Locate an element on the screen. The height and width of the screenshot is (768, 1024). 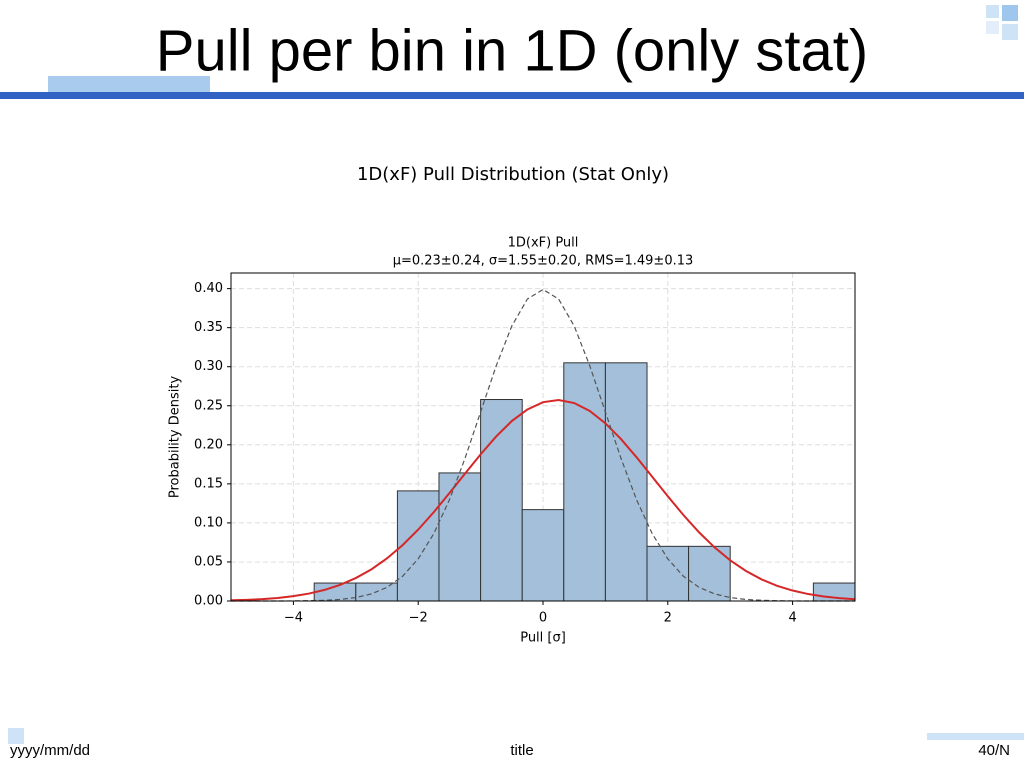
y-tick-label: 0.30 is located at coordinates (208, 366).